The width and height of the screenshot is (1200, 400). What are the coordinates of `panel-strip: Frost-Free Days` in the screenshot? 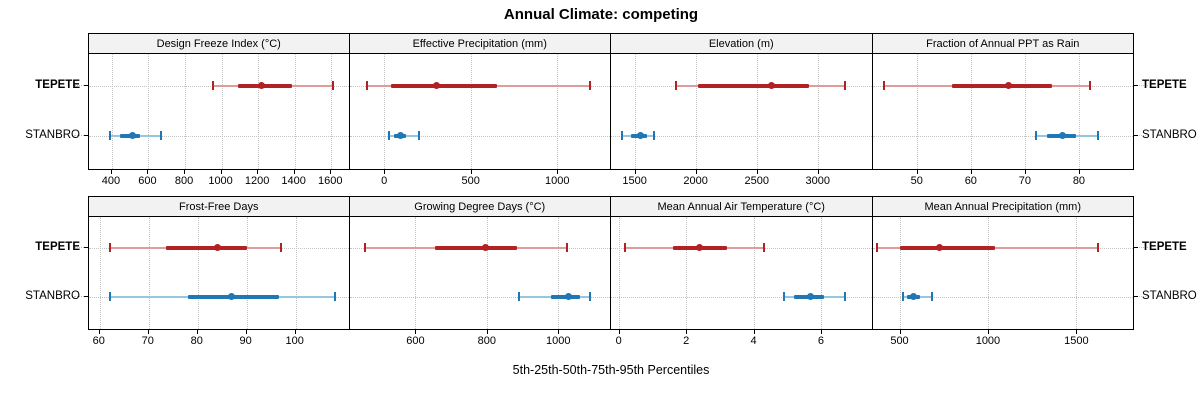 It's located at (219, 206).